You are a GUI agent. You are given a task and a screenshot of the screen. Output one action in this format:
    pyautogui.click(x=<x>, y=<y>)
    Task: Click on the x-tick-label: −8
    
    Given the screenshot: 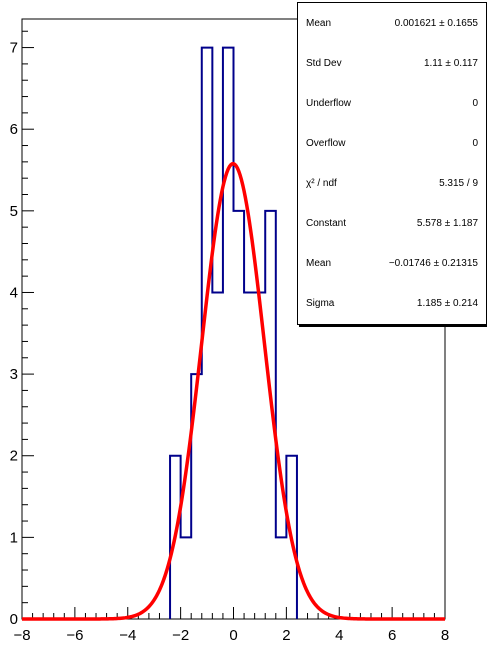 What is the action you would take?
    pyautogui.click(x=21, y=635)
    